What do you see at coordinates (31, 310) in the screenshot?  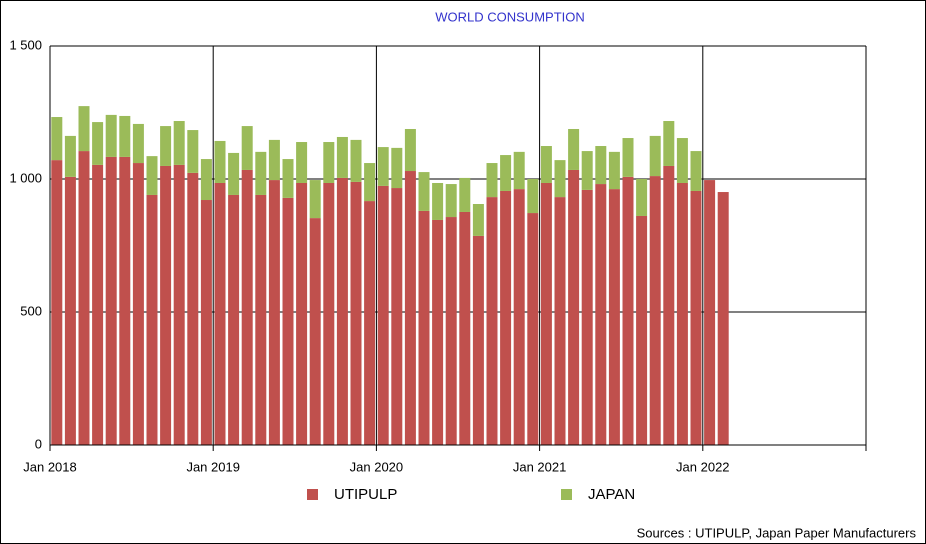 I see `y-tick-label: 500` at bounding box center [31, 310].